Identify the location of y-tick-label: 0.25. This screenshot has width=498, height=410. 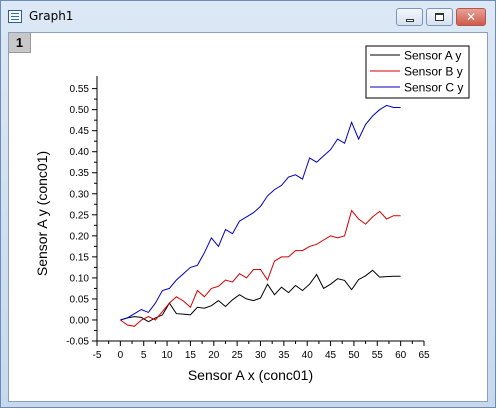
(80, 215).